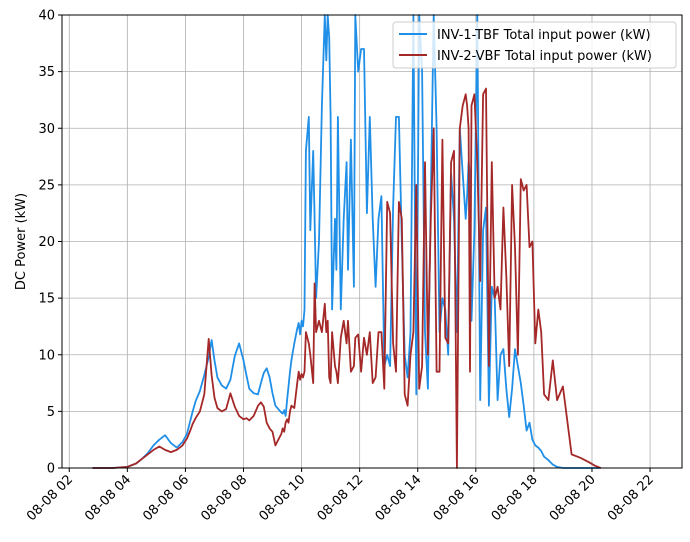 The height and width of the screenshot is (542, 690). Describe the element at coordinates (46, 72) in the screenshot. I see `y-tick-label: 35` at that location.